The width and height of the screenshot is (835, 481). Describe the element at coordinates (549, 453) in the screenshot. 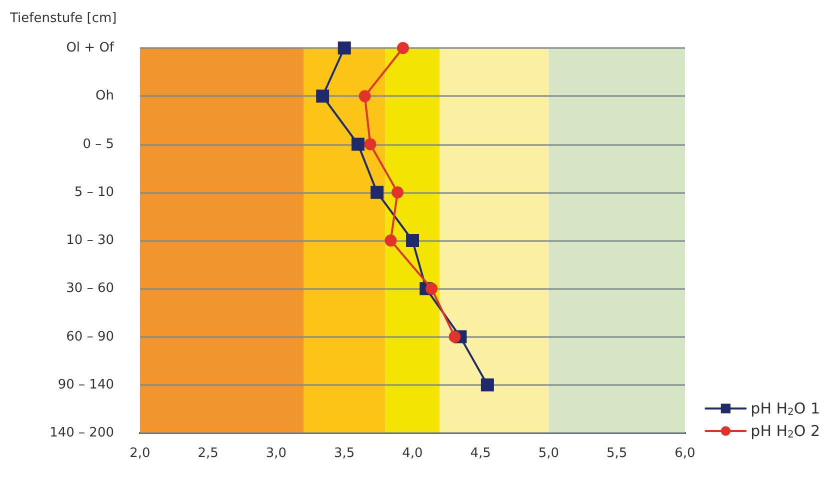

I see `x-tick-label: 5,0` at that location.